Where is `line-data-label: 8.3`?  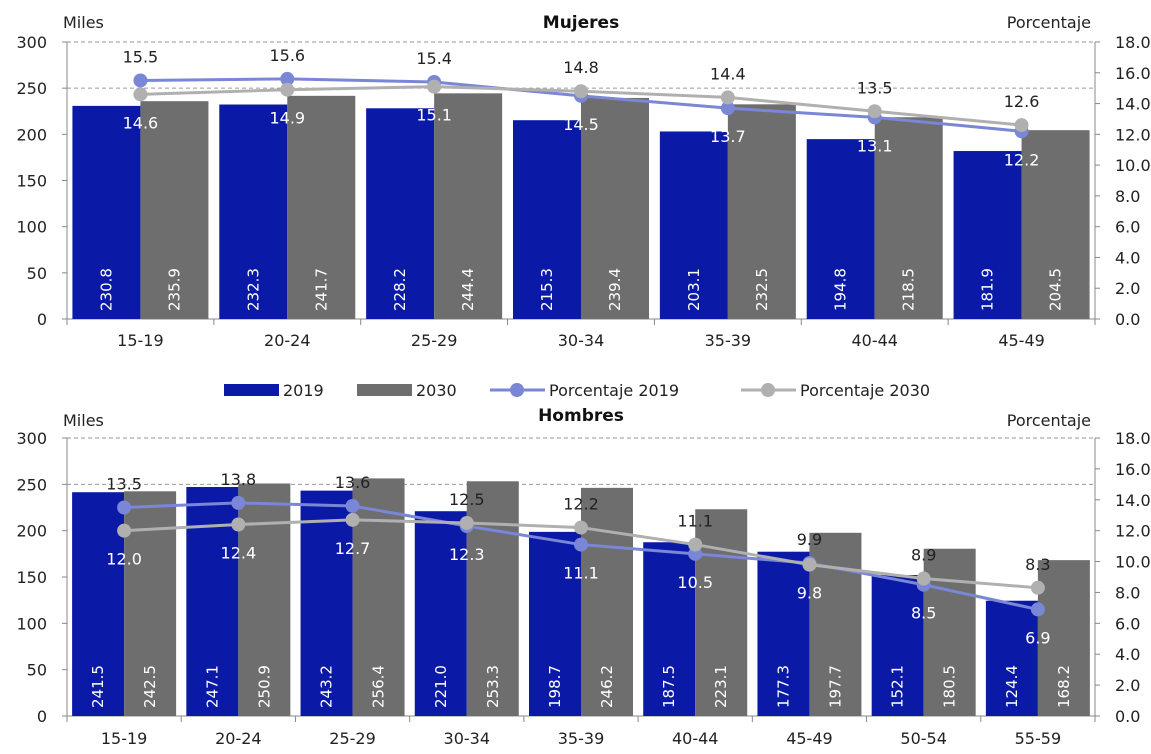
line-data-label: 8.3 is located at coordinates (1037, 564).